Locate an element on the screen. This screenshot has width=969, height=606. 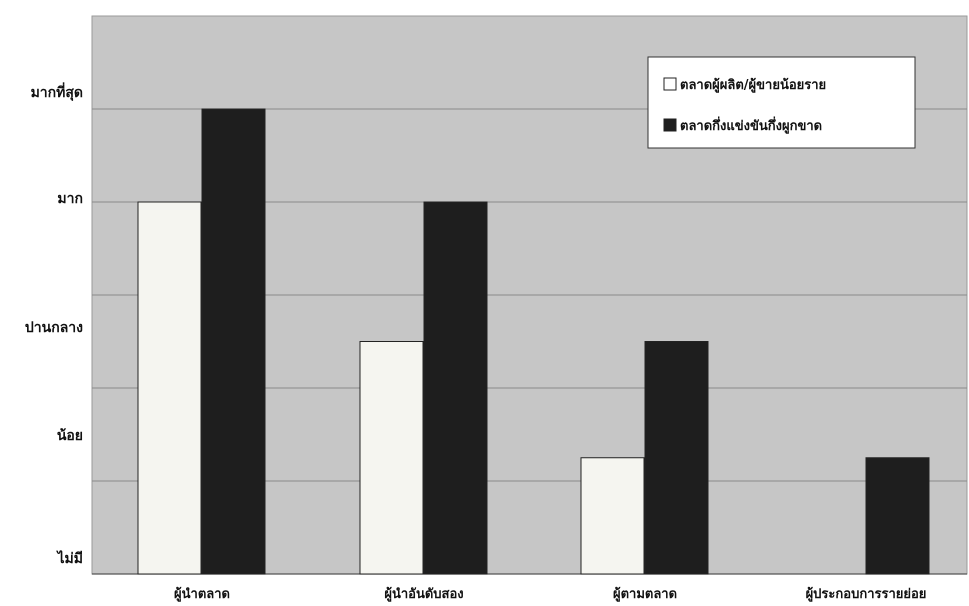
y-axis-tick-labels: ไม่มี น้อย ปานกลาง มาก มากที่สุด is located at coordinates (54, 324).